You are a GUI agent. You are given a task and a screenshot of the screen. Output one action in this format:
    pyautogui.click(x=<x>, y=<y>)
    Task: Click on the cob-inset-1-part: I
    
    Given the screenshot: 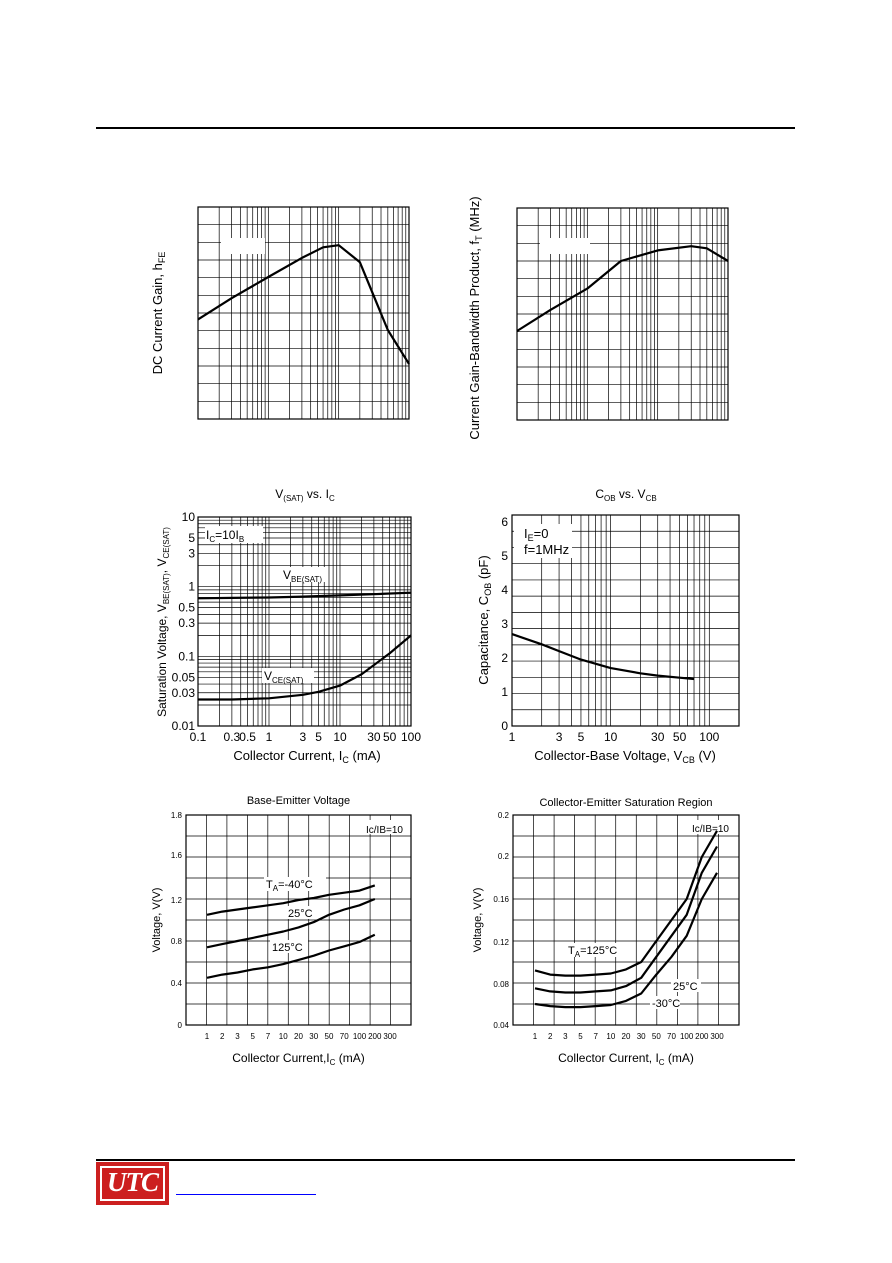 What is the action you would take?
    pyautogui.click(x=526, y=533)
    